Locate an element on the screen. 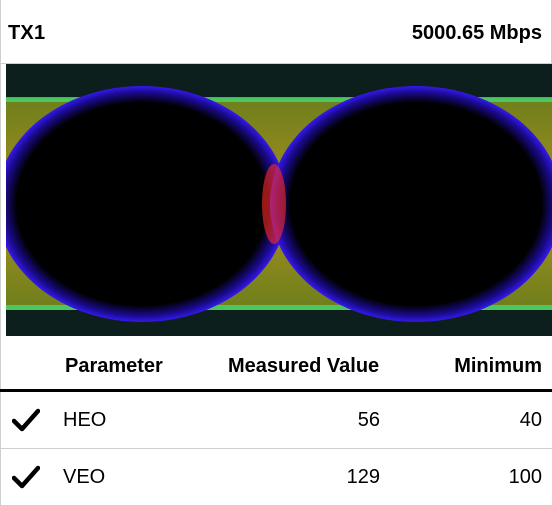 Image resolution: width=552 pixels, height=506 pixels. column-header-measured-value: Measured Value is located at coordinates (304, 366).